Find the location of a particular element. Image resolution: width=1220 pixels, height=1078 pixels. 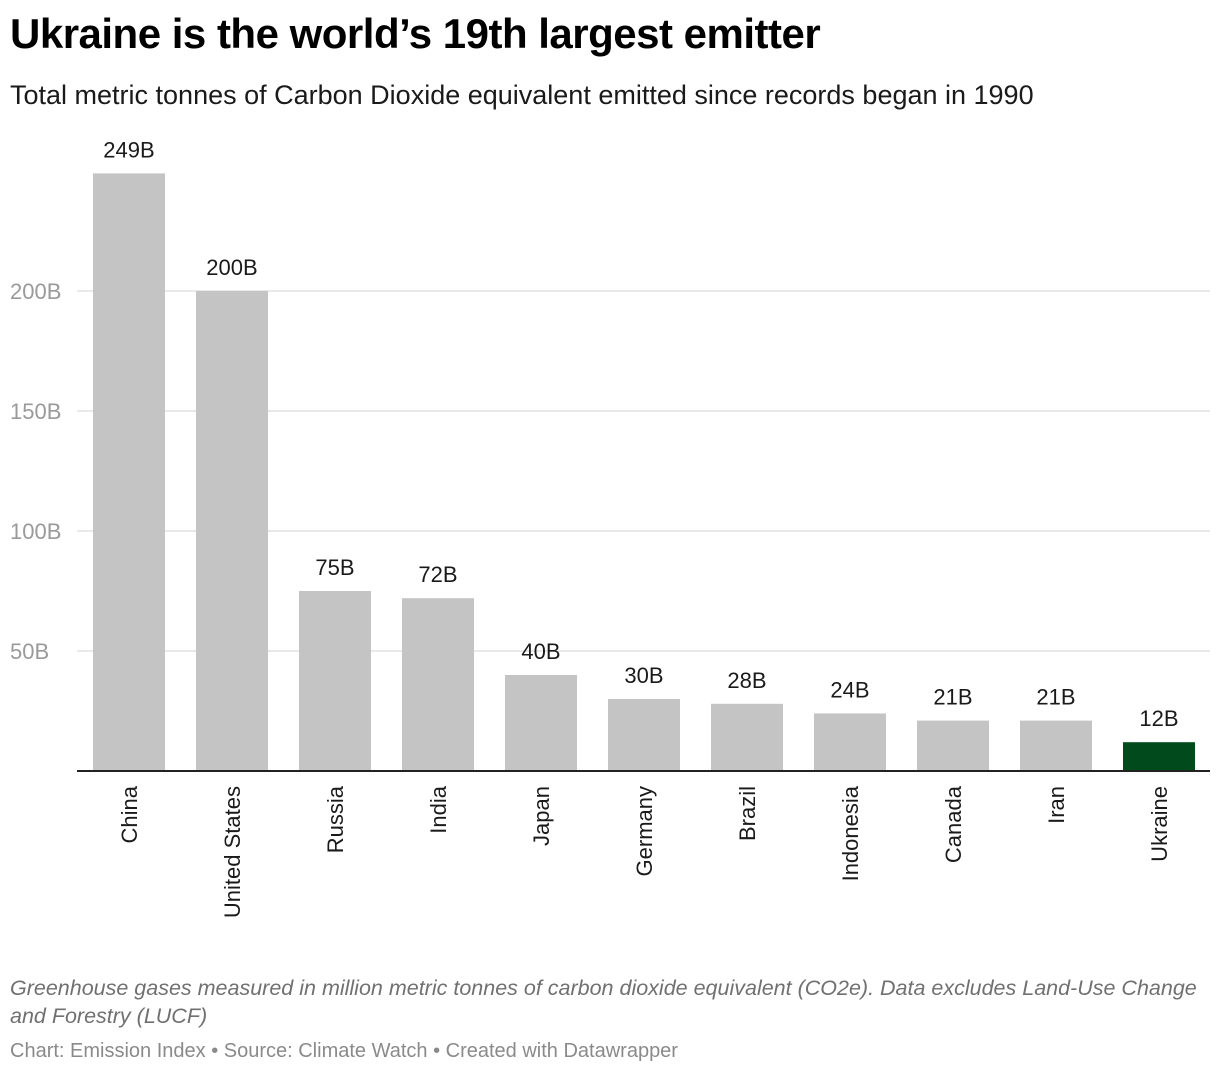

value-label: 249B is located at coordinates (128, 149).